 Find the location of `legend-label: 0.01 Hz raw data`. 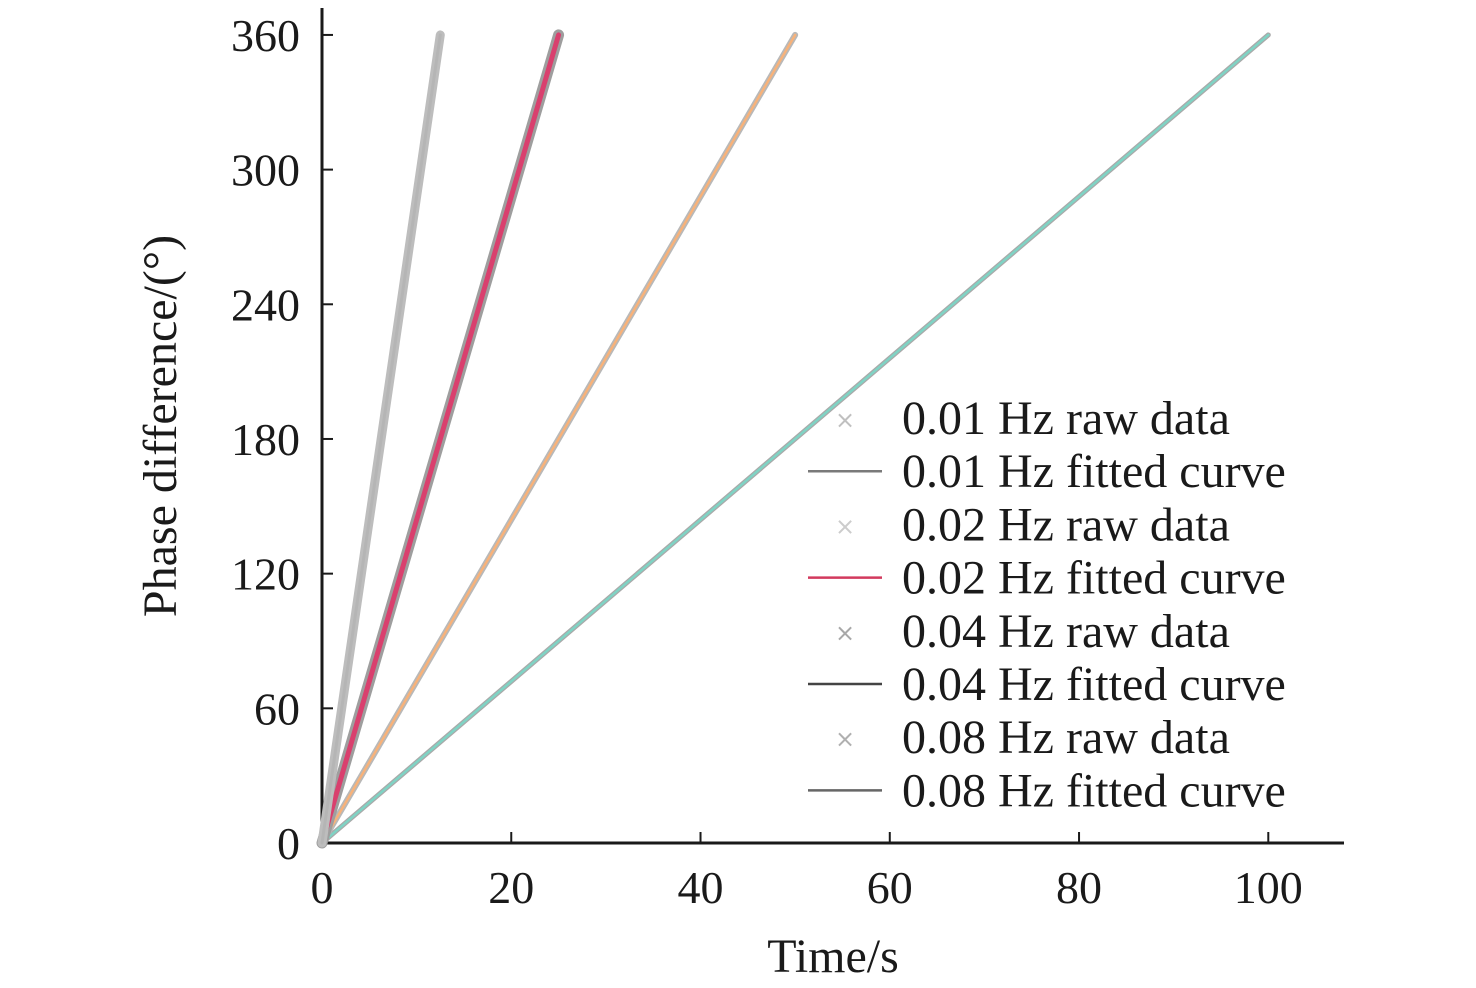

legend-label: 0.01 Hz raw data is located at coordinates (1066, 418).